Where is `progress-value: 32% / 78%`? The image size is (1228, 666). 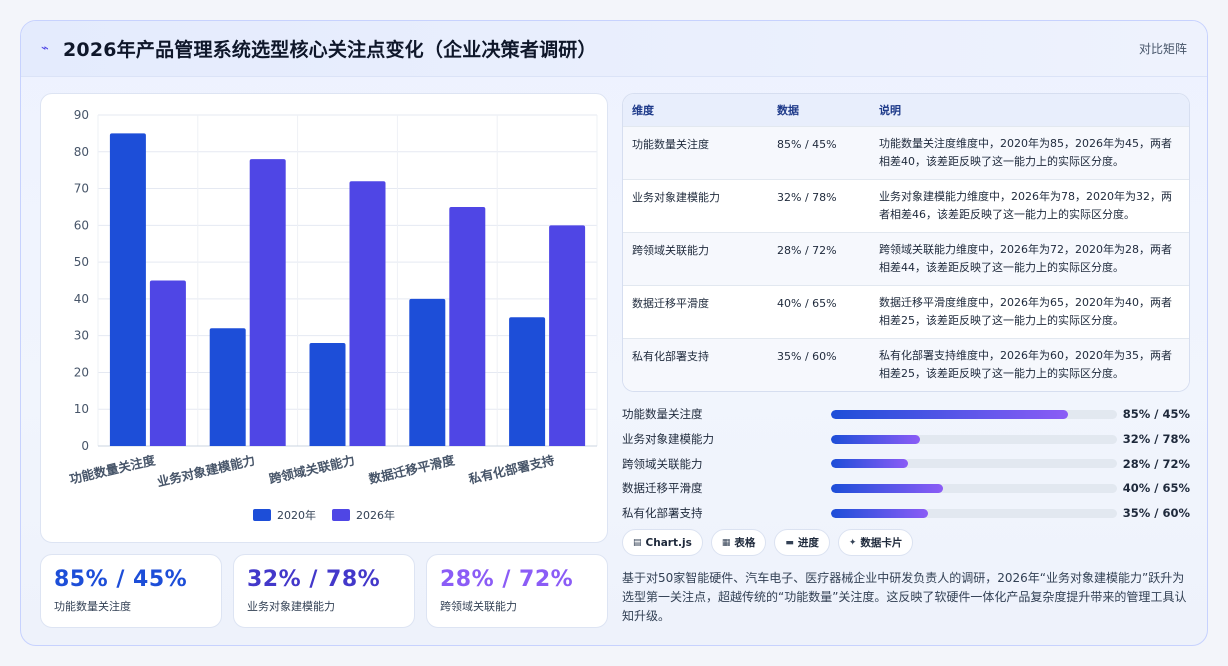 progress-value: 32% / 78% is located at coordinates (1156, 439).